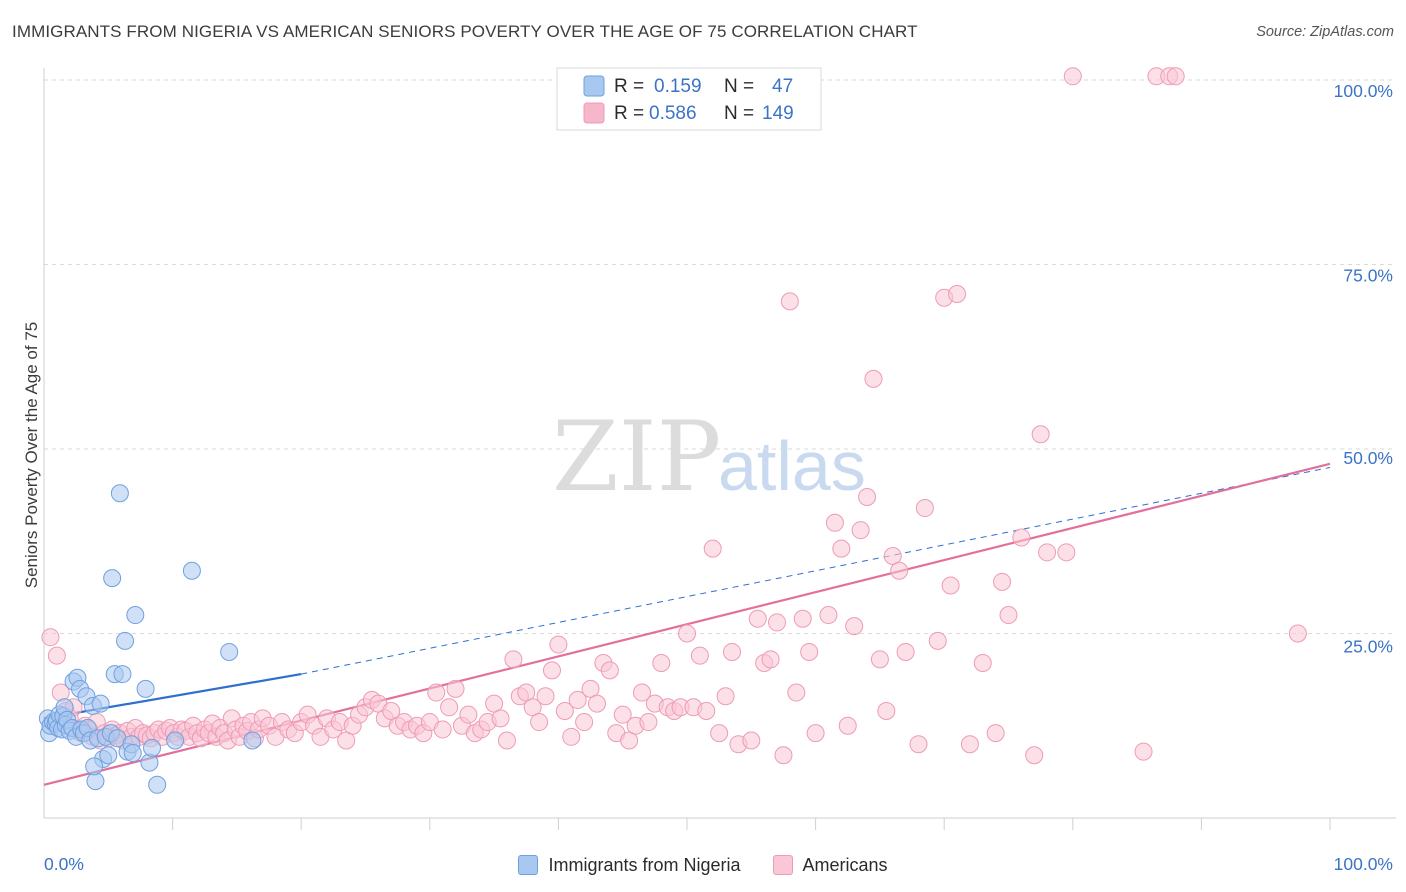  I want to click on legend-swatch-americans, so click(594, 113).